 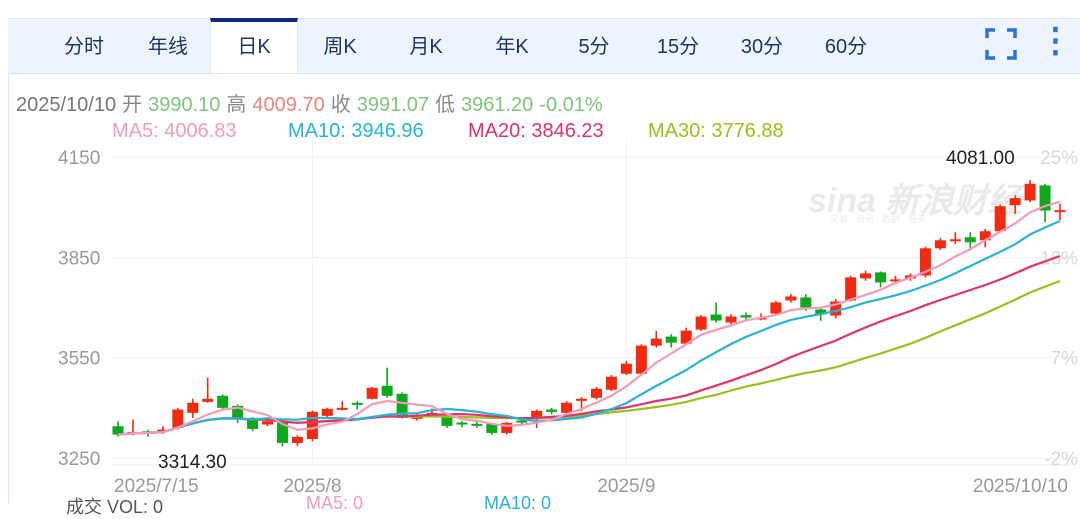 What do you see at coordinates (1065, 359) in the screenshot?
I see `pct-tick-label: 7%` at bounding box center [1065, 359].